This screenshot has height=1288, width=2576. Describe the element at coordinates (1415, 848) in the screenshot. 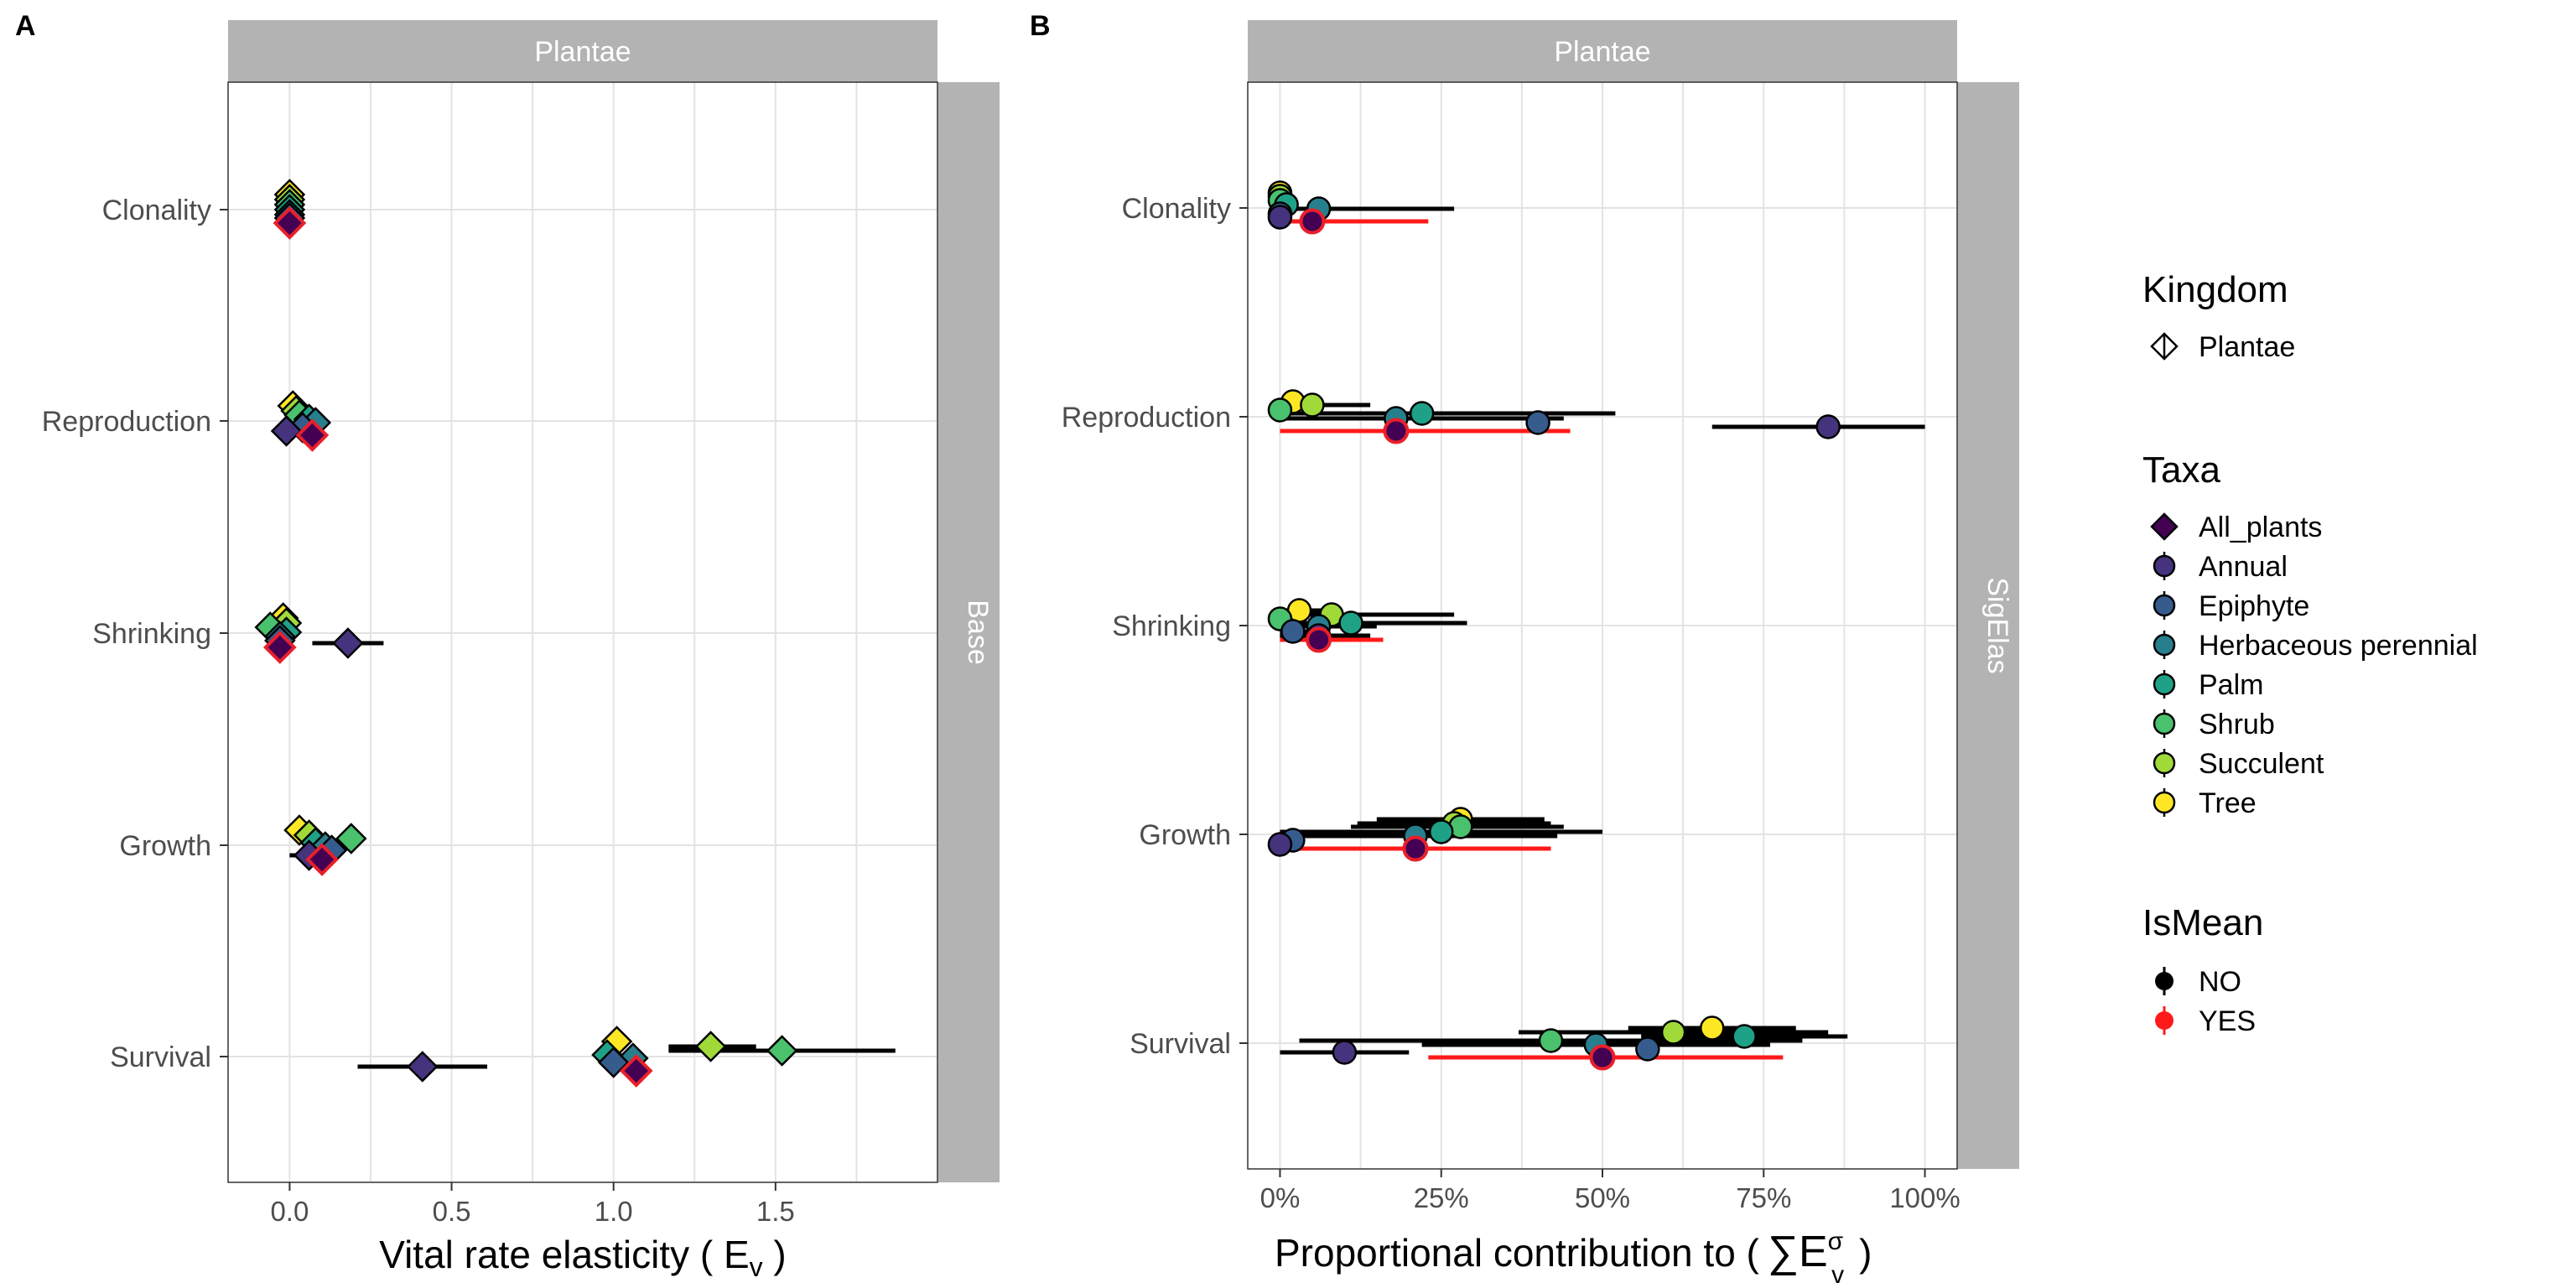

I see `panel-b-point-growth-all-plants` at that location.